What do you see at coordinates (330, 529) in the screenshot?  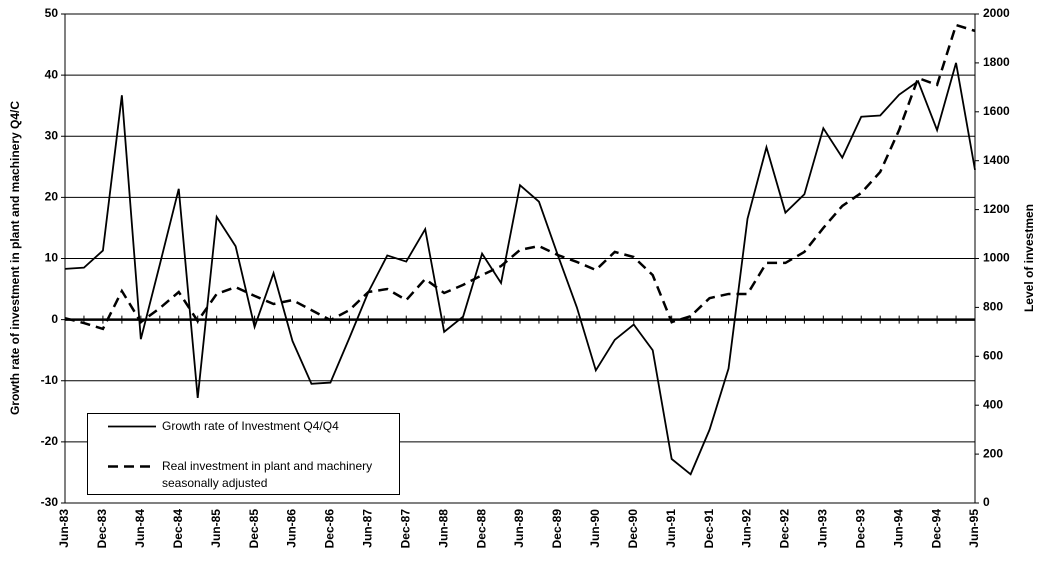 I see `x-tick-label: Dec-86` at bounding box center [330, 529].